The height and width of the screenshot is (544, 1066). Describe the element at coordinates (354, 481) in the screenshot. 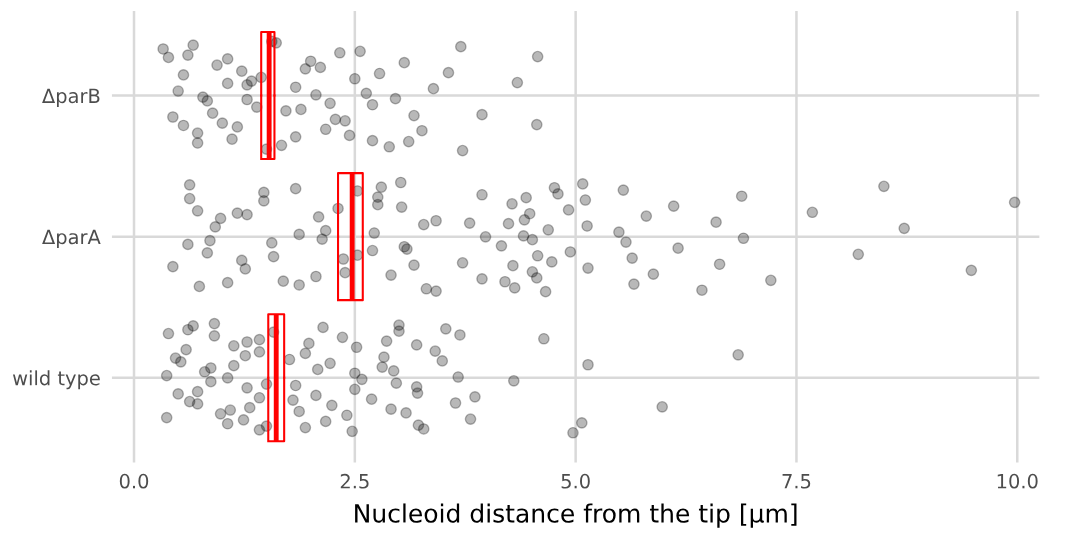

I see `x-tick-label: 2.5` at that location.